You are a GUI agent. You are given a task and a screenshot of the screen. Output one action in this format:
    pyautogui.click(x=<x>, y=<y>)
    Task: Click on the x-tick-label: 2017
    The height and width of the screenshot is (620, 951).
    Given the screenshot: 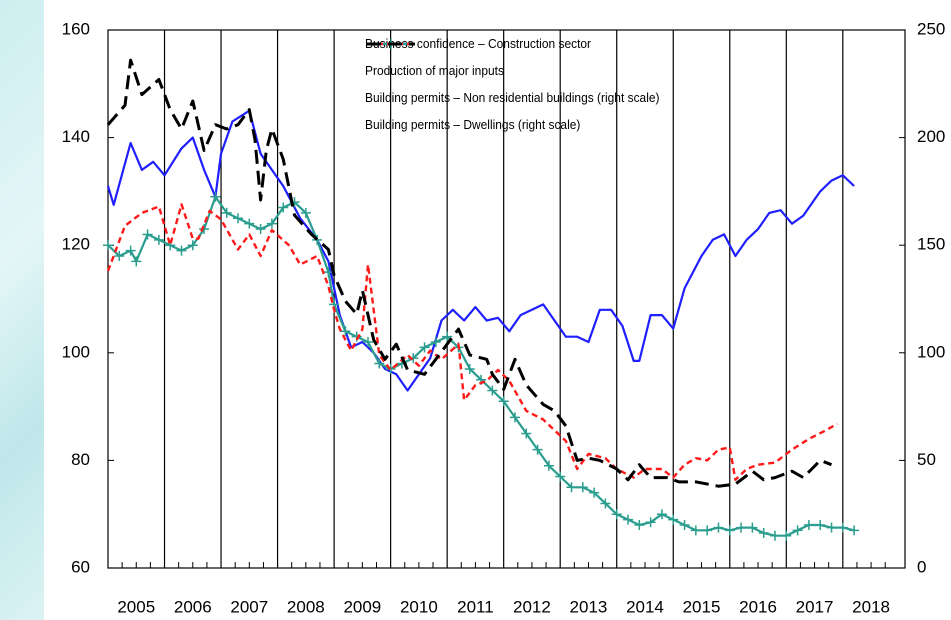 What is the action you would take?
    pyautogui.click(x=815, y=606)
    